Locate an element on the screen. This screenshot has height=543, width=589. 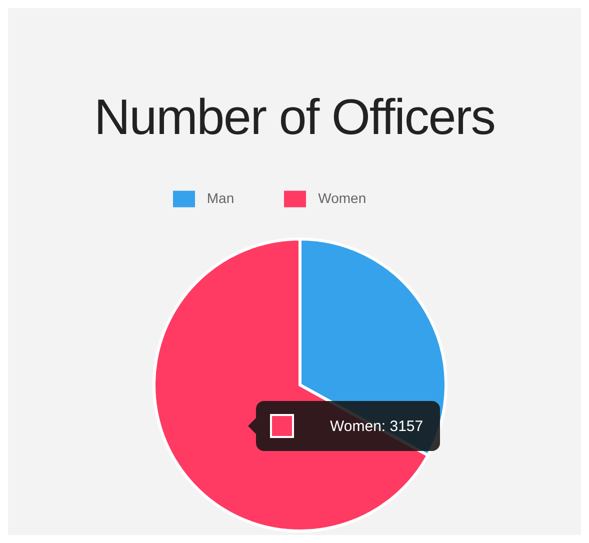
legend-label: Man is located at coordinates (220, 198).